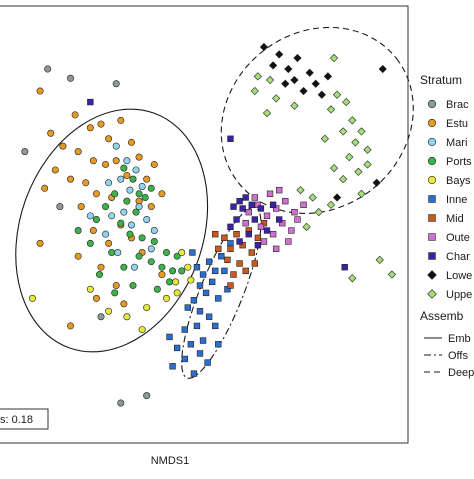 Image resolution: width=474 pixels, height=479 pixels. I want to click on legend-key-mid, so click(432, 218).